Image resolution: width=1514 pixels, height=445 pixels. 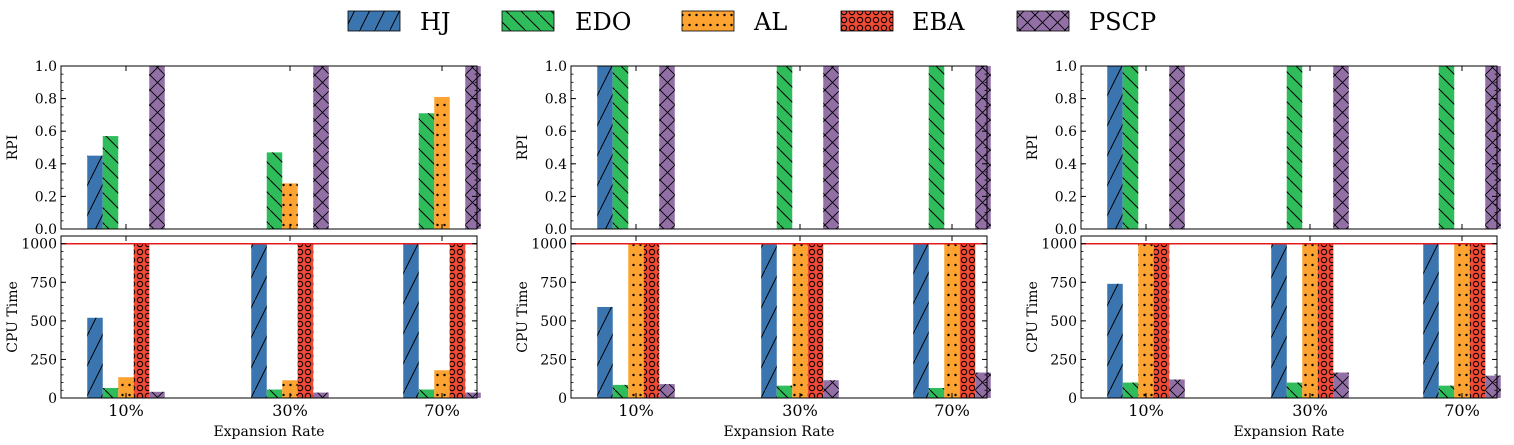 I want to click on y-tick-label: 1000, so click(x=549, y=245).